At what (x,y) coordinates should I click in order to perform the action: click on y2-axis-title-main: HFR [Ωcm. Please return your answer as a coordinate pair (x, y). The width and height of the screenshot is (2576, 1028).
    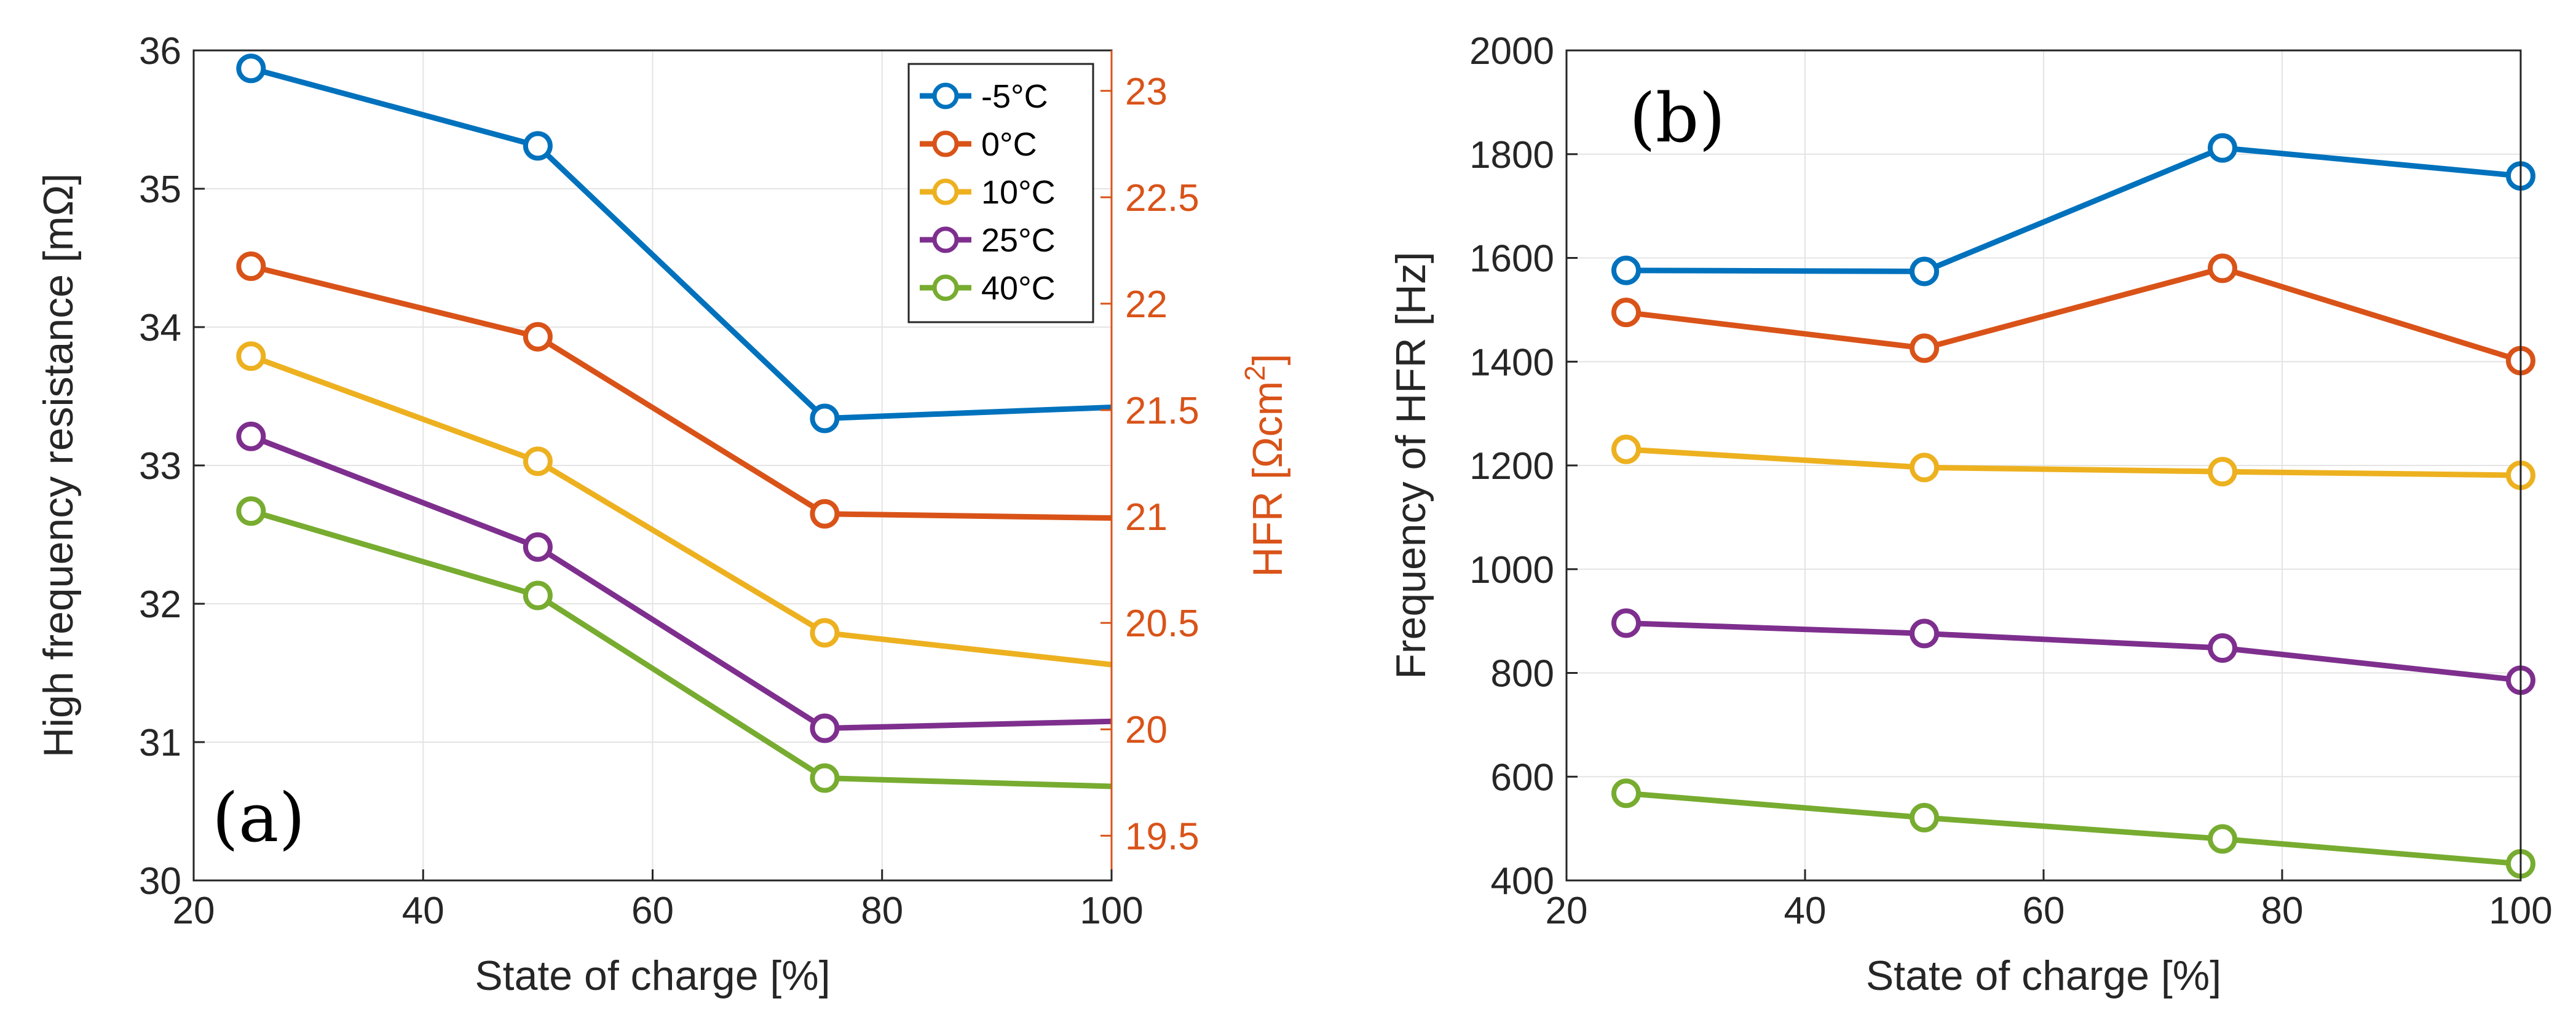
    Looking at the image, I should click on (1268, 479).